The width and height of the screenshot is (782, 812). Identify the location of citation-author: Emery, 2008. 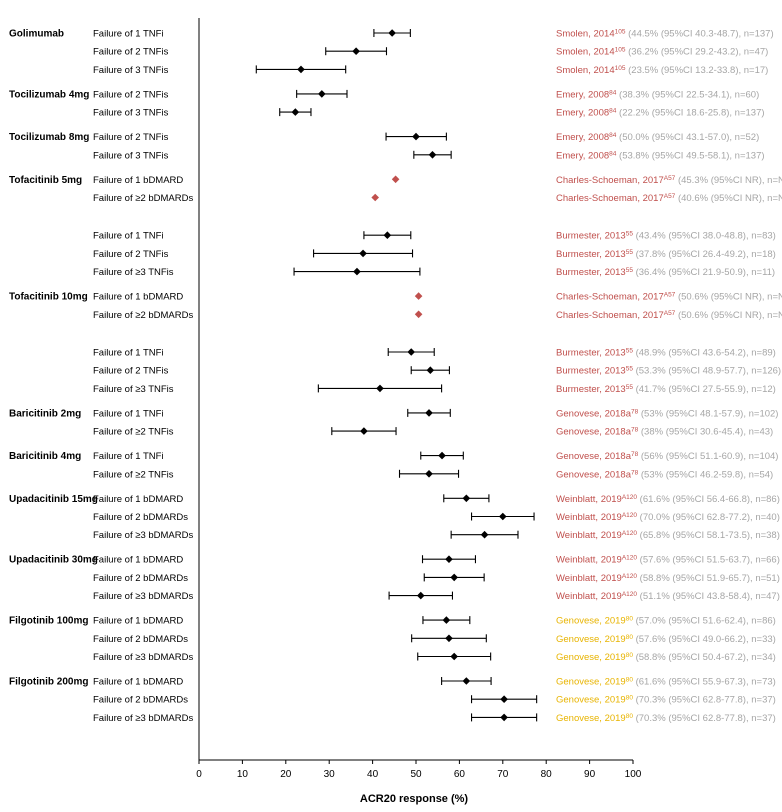
(582, 137).